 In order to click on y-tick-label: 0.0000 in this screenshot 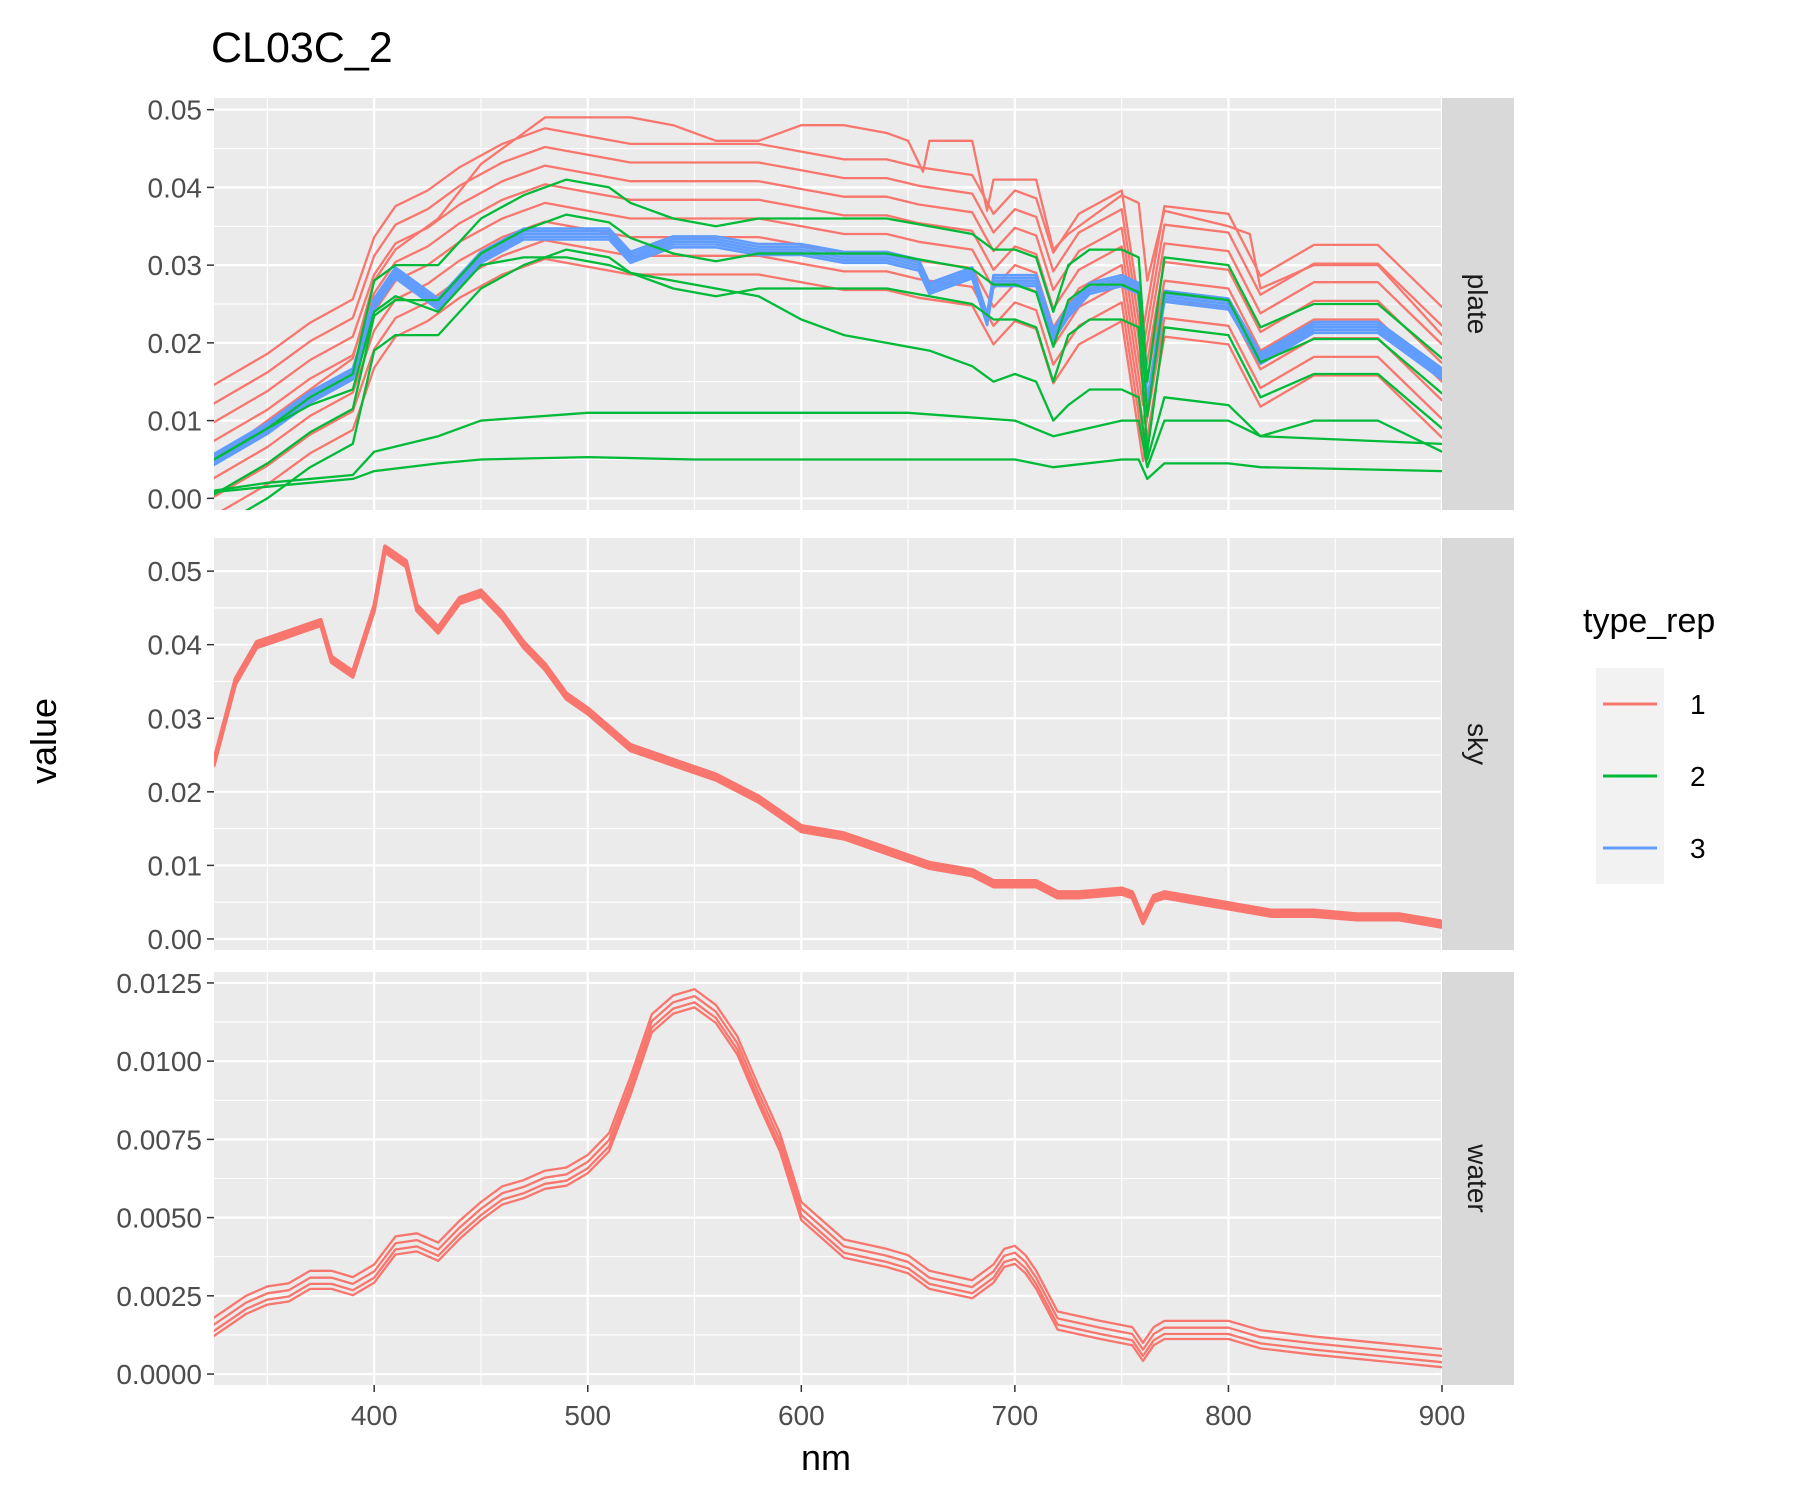, I will do `click(159, 1374)`.